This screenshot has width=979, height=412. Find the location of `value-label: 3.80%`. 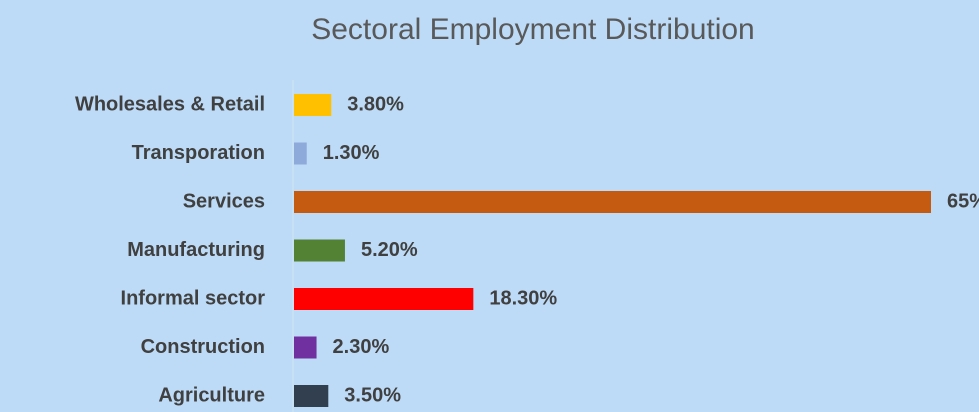

value-label: 3.80% is located at coordinates (375, 104).